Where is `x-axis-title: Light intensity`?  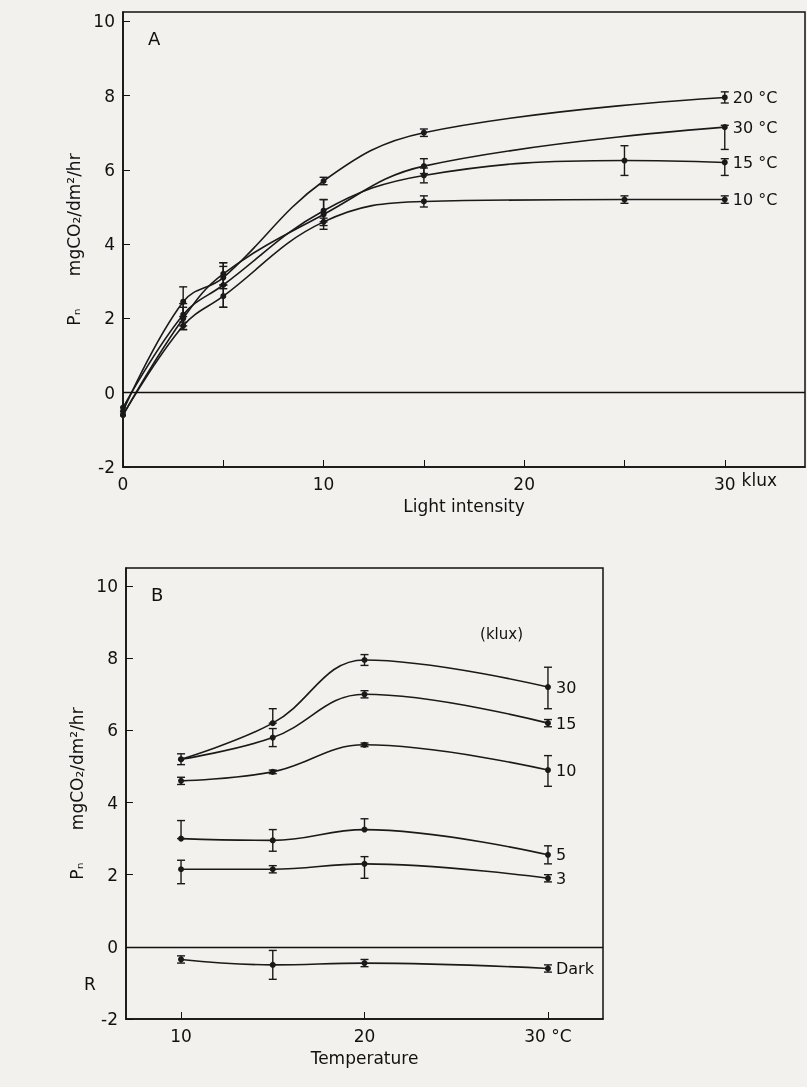
x-axis-title: Light intensity is located at coordinates (464, 505).